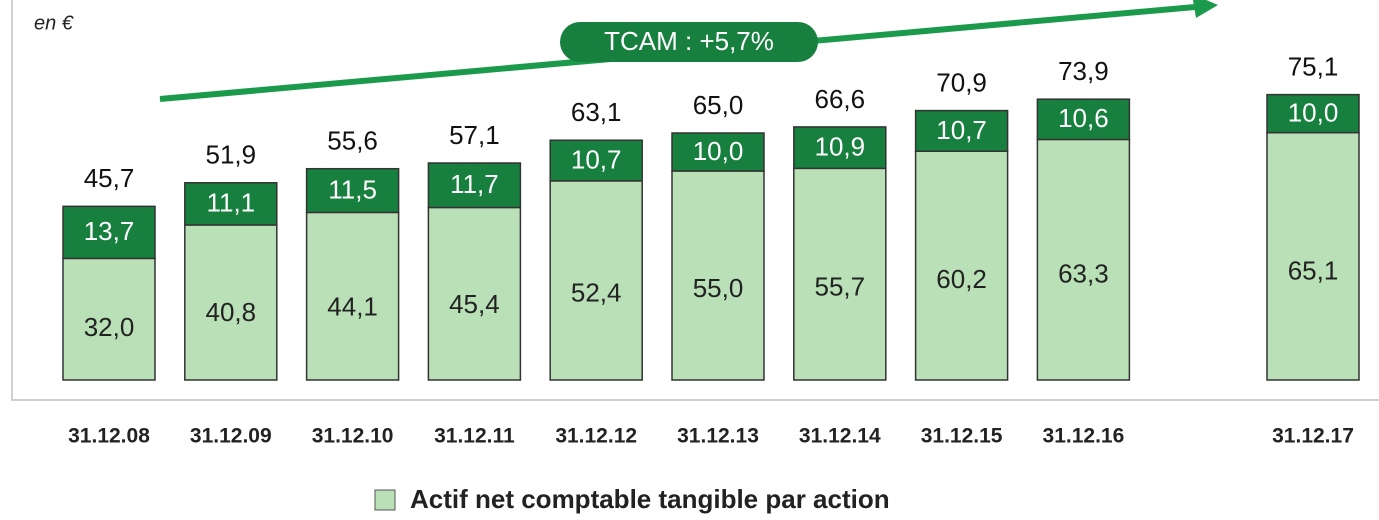  I want to click on x-tick-label: 31.12.10, so click(353, 436).